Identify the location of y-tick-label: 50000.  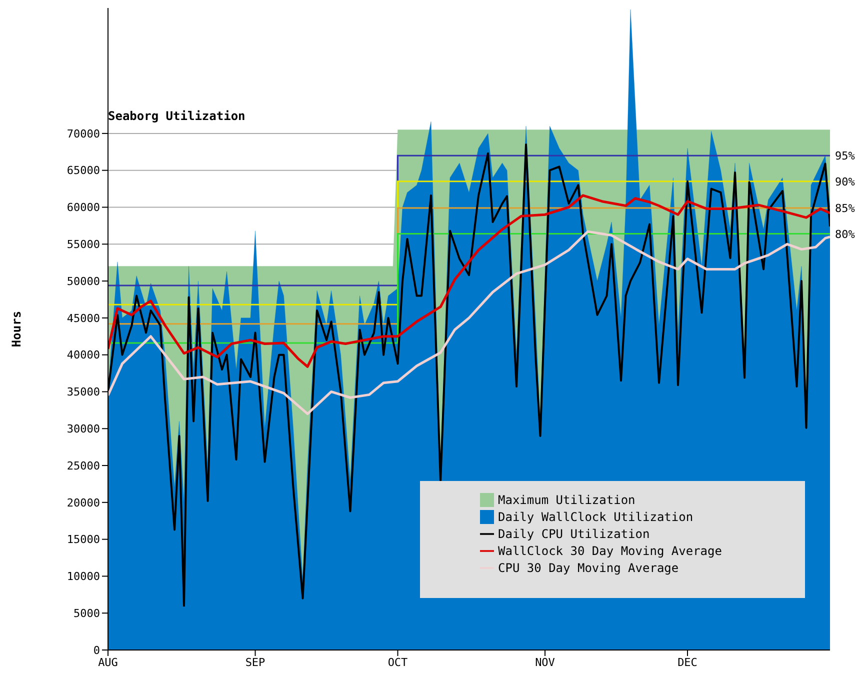
(83, 281).